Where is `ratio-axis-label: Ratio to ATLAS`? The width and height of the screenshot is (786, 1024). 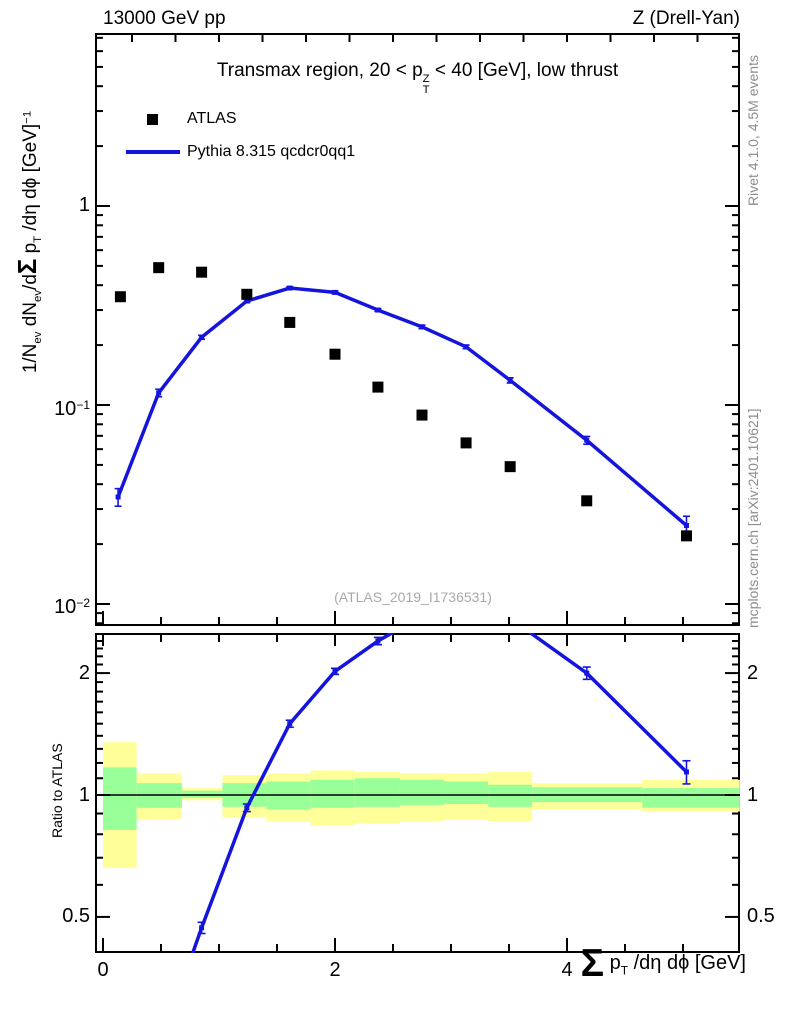
ratio-axis-label: Ratio to ATLAS is located at coordinates (57, 790).